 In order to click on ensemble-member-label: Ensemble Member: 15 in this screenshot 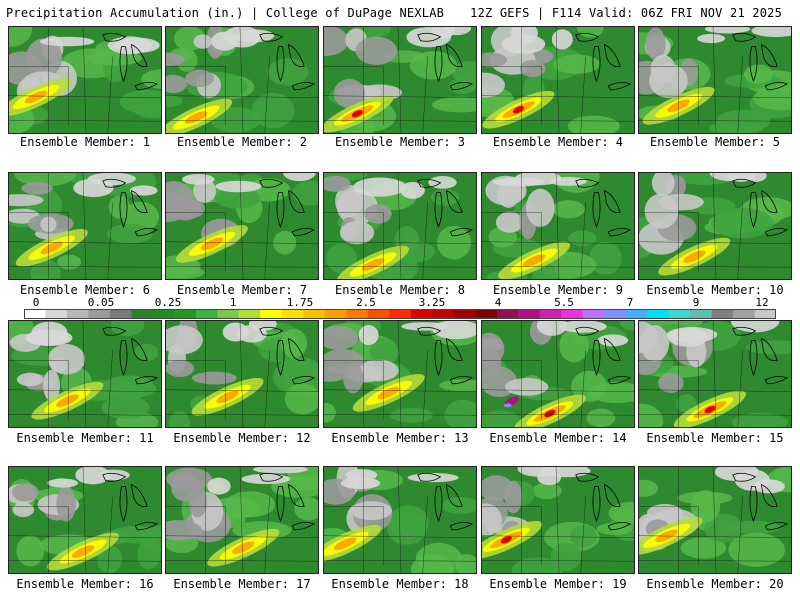, I will do `click(715, 438)`.